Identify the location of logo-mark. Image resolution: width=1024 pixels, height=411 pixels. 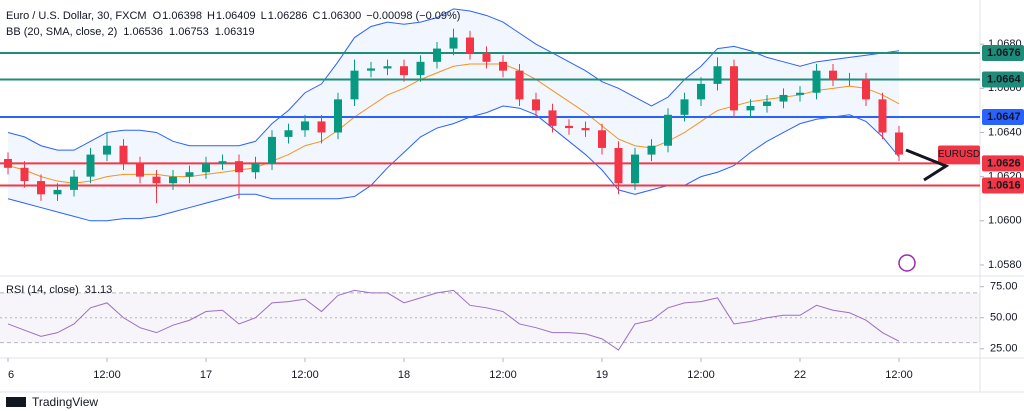
(16, 402).